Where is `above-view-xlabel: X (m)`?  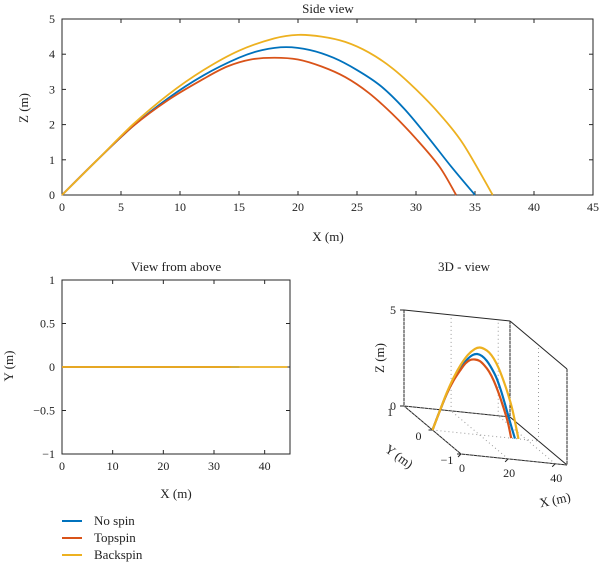
above-view-xlabel: X (m) is located at coordinates (175, 493).